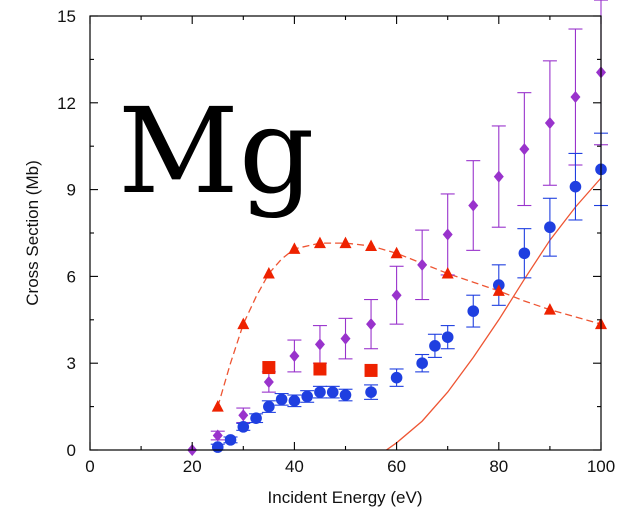 This screenshot has width=631, height=513. Describe the element at coordinates (192, 466) in the screenshot. I see `x-tick-label: 20` at that location.